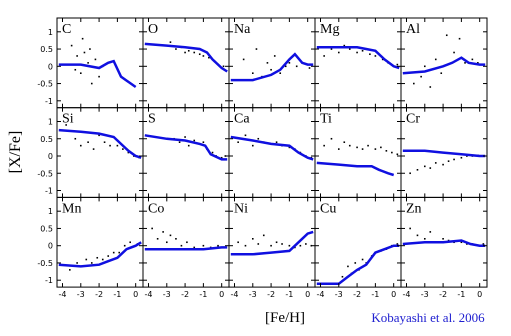  I want to click on y-tick-label: -0.5, so click(45, 84).